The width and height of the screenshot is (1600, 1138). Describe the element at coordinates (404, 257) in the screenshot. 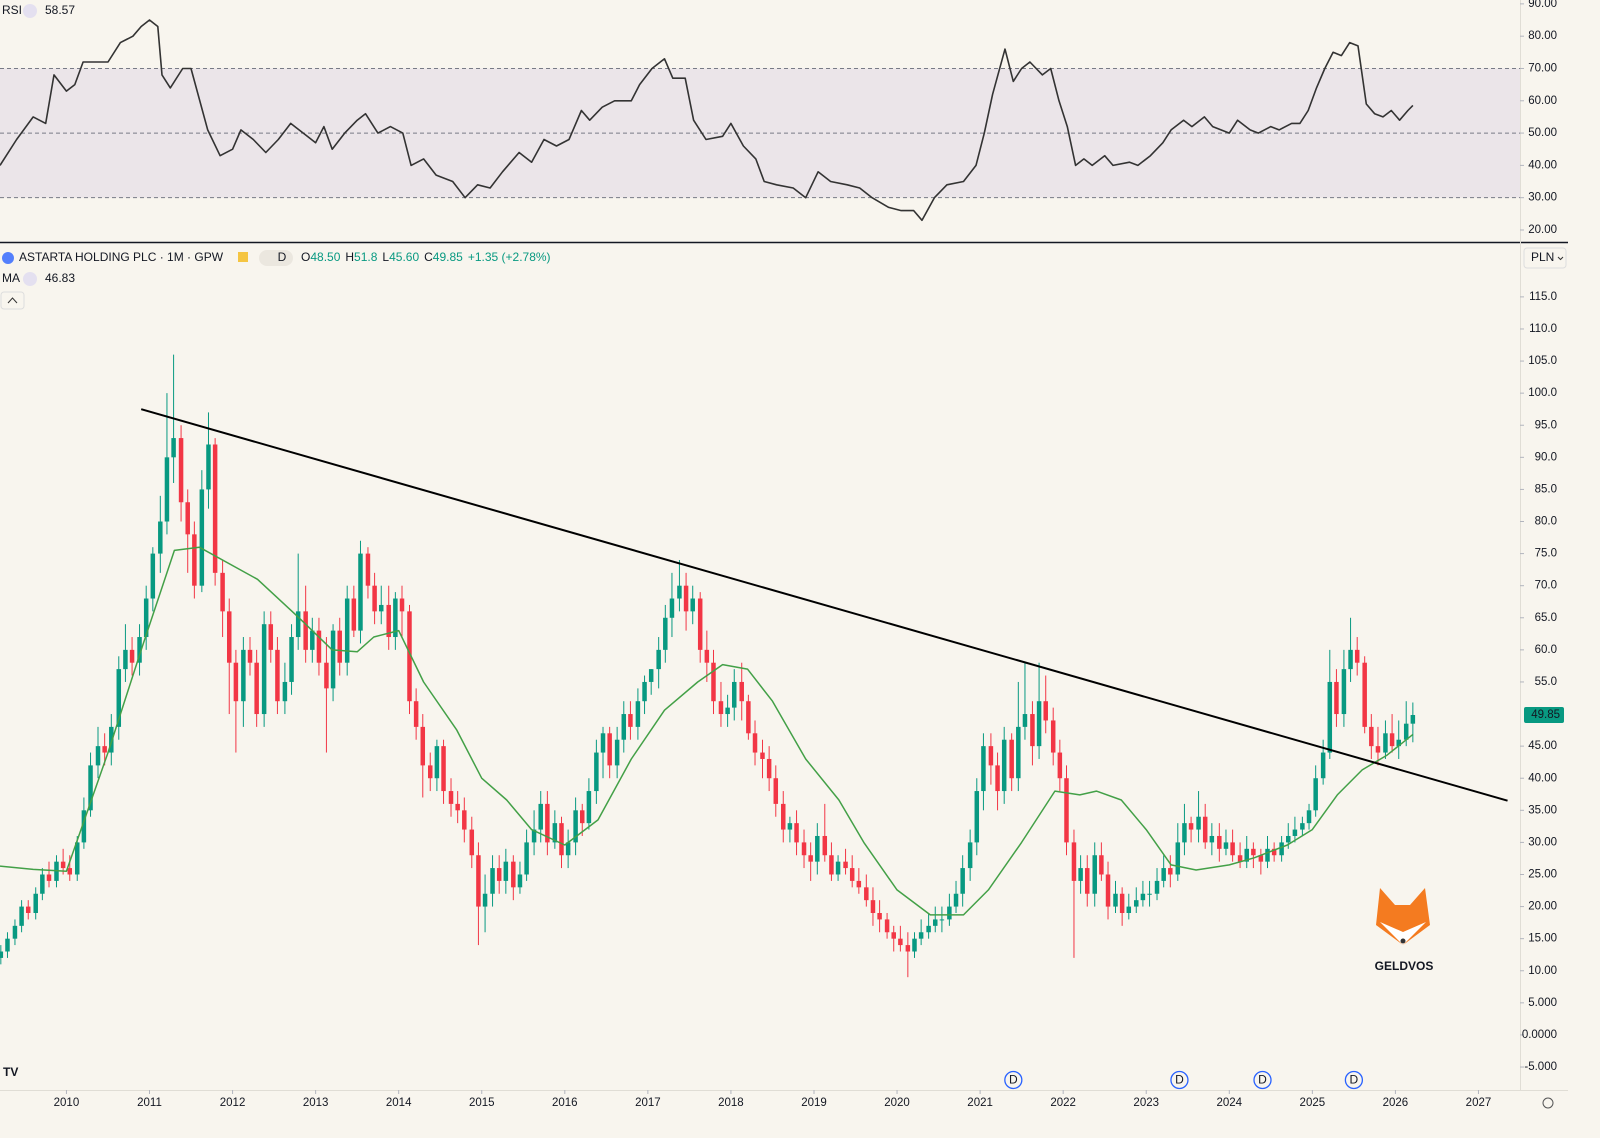

I see `ohlc-value: 45.60` at that location.